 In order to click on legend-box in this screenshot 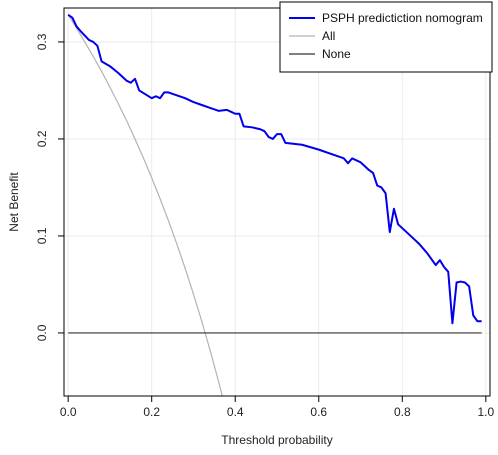, I will do `click(386, 37)`.